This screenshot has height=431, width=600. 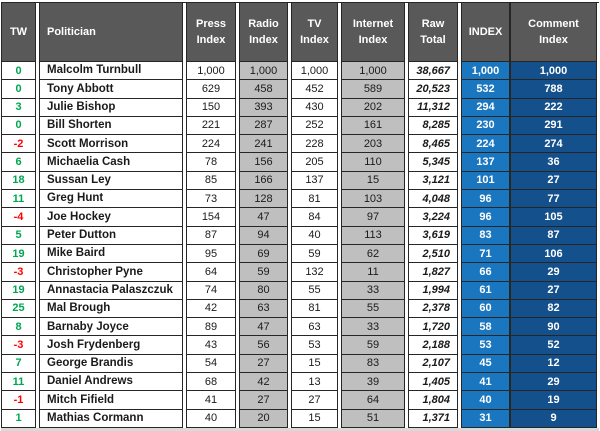 What do you see at coordinates (485, 382) in the screenshot?
I see `cell-index: 41` at bounding box center [485, 382].